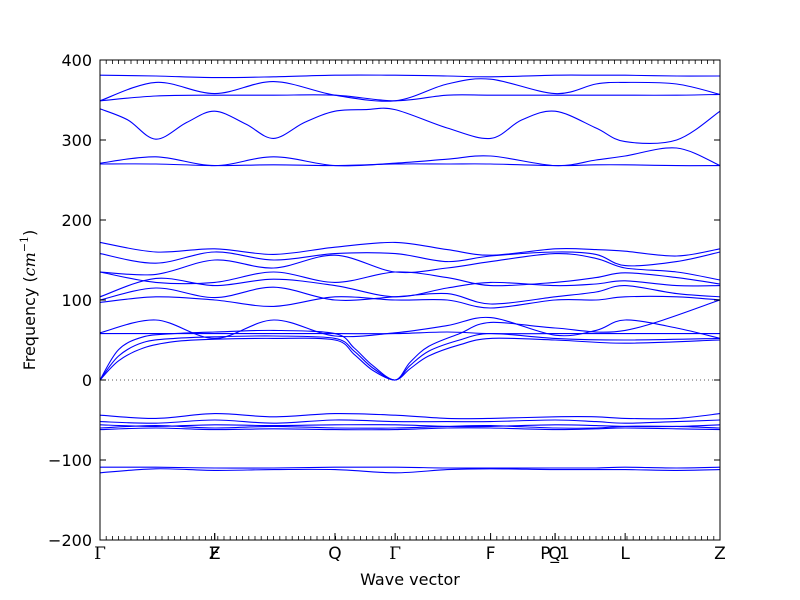 Image resolution: width=800 pixels, height=600 pixels. What do you see at coordinates (87, 380) in the screenshot?
I see `y-tick-label: 0` at bounding box center [87, 380].